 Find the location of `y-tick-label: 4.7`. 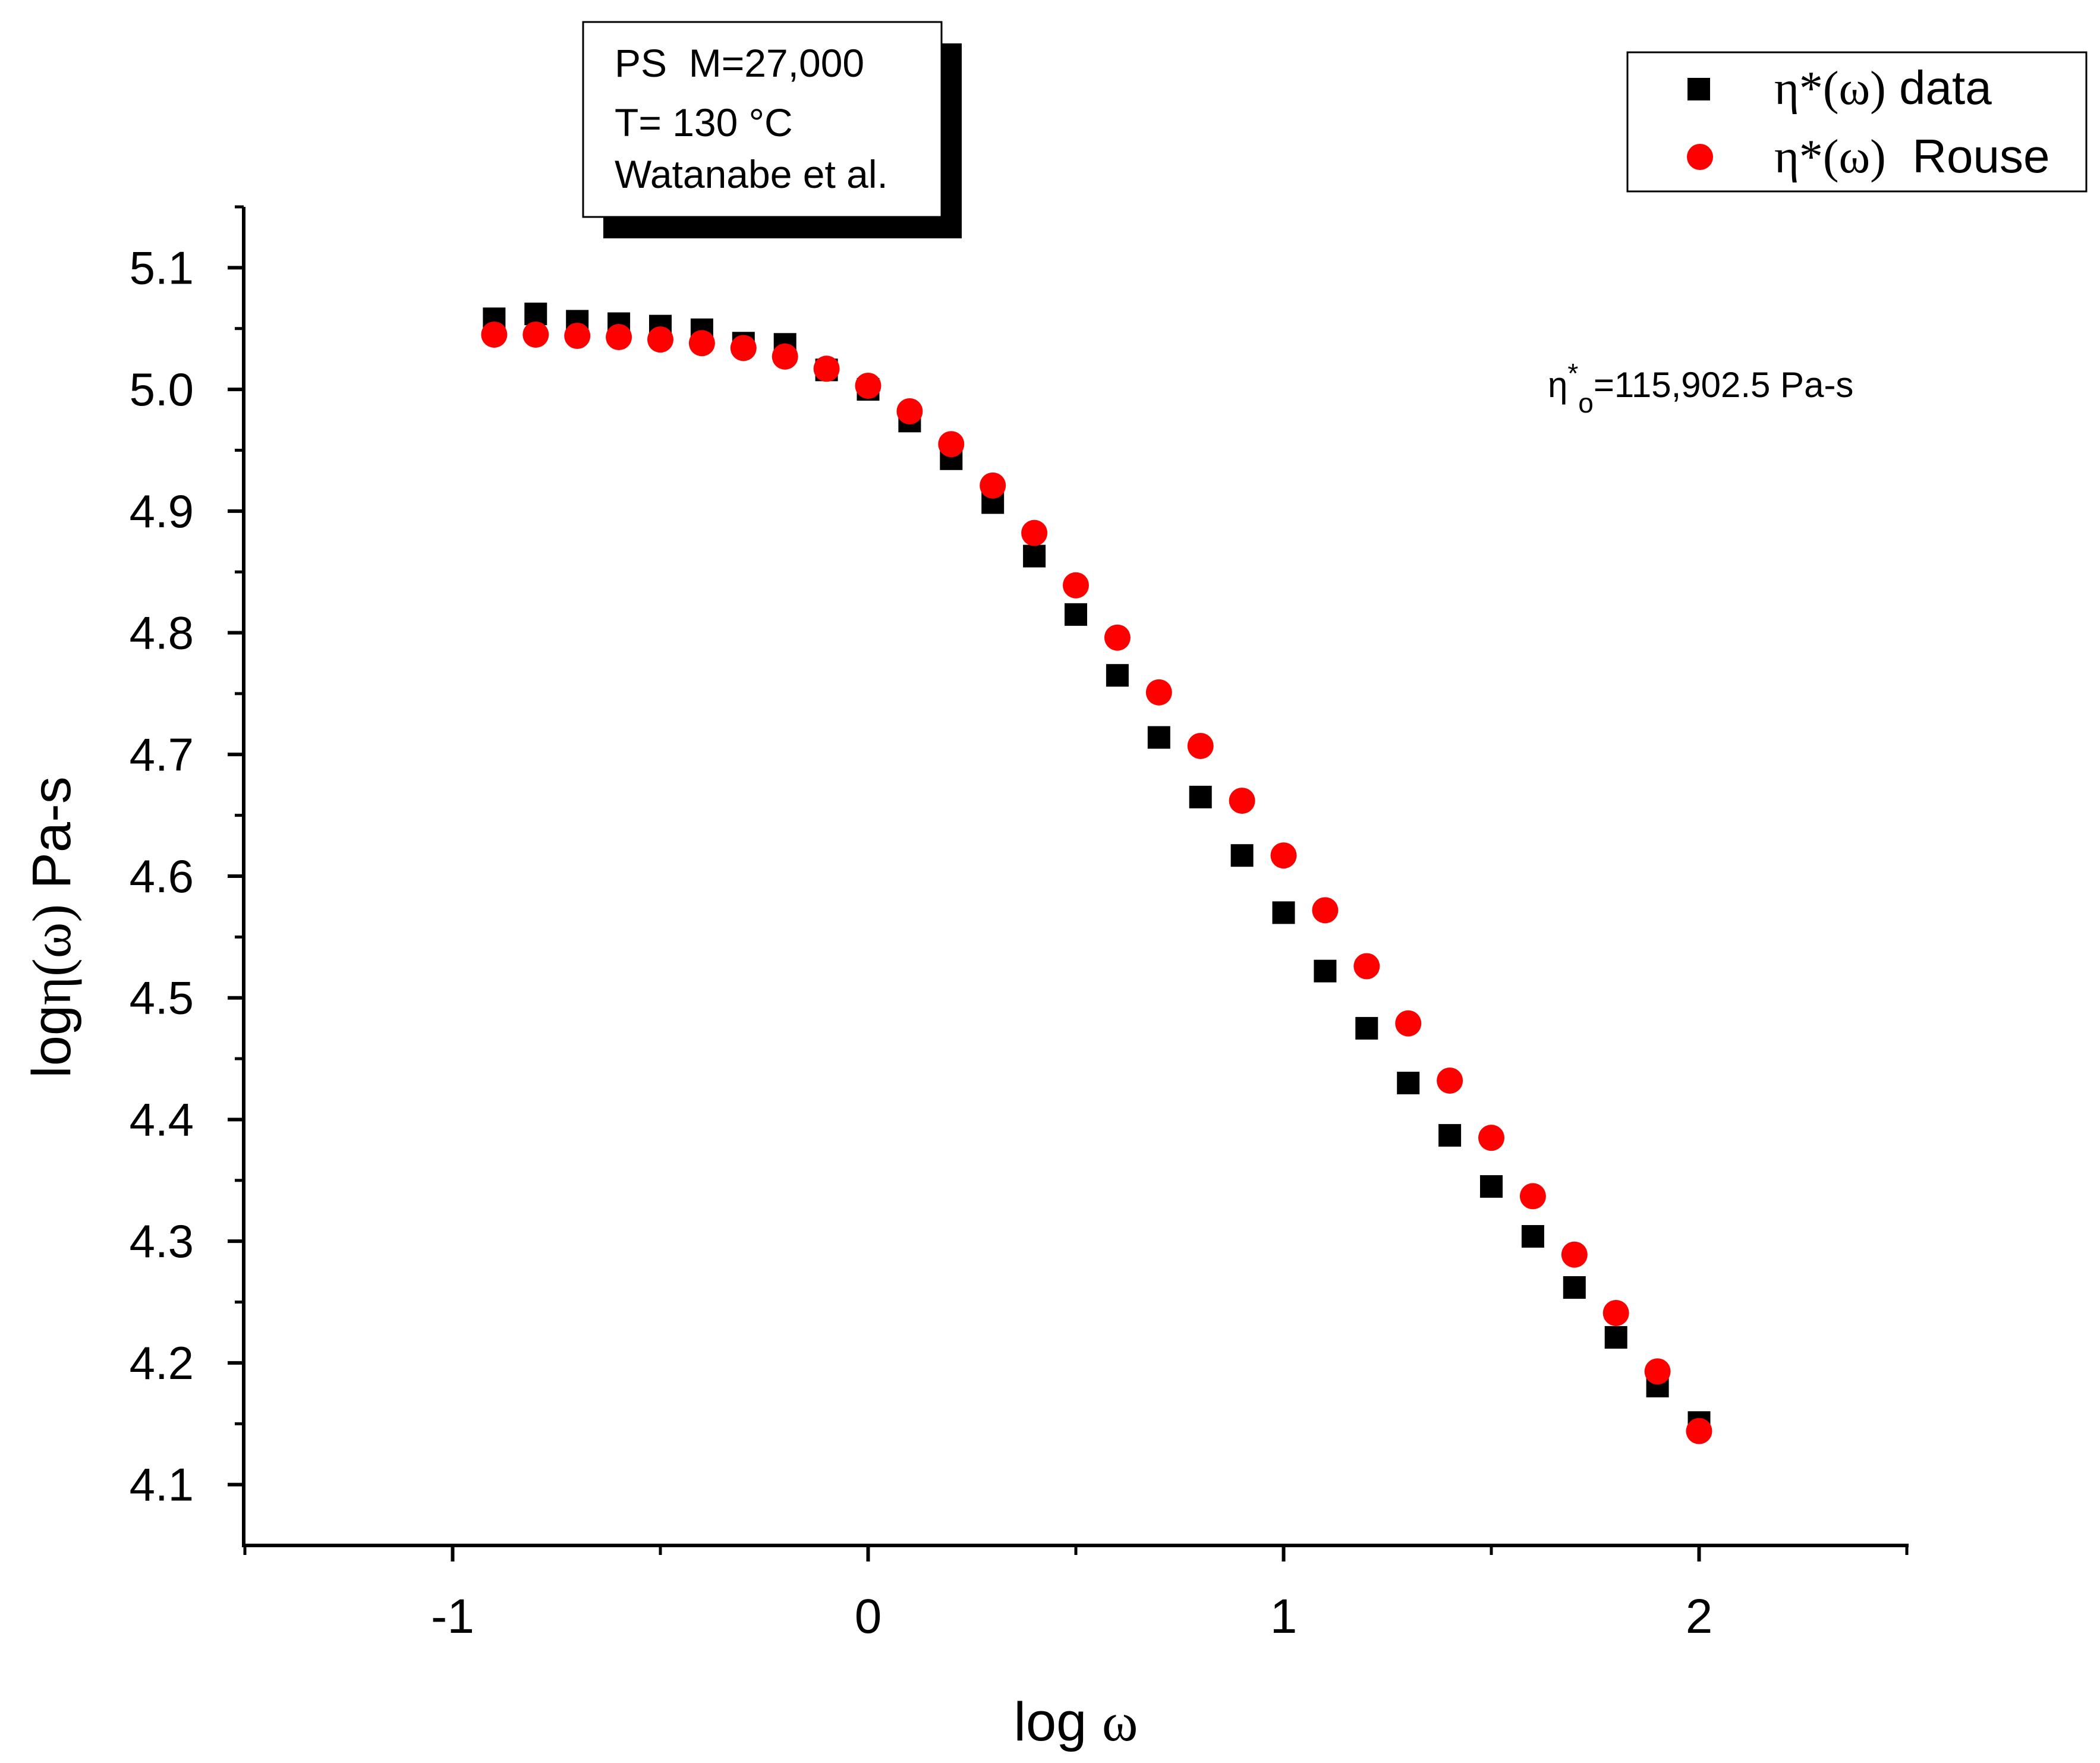

y-tick-label: 4.7 is located at coordinates (162, 754).